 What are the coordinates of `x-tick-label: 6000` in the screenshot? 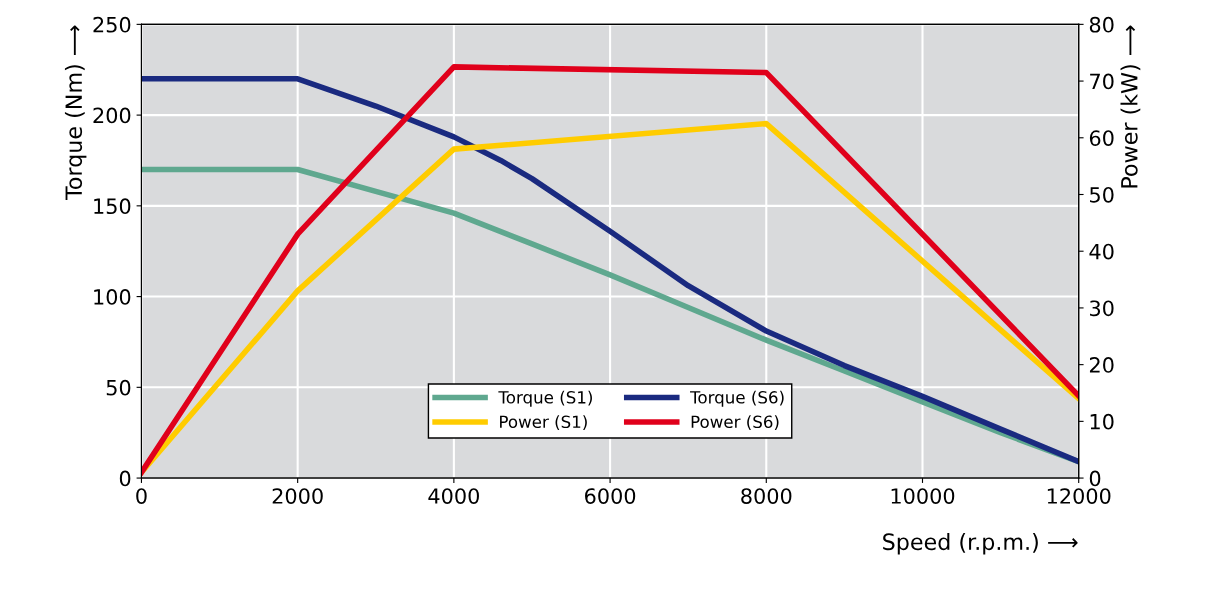 It's located at (610, 496).